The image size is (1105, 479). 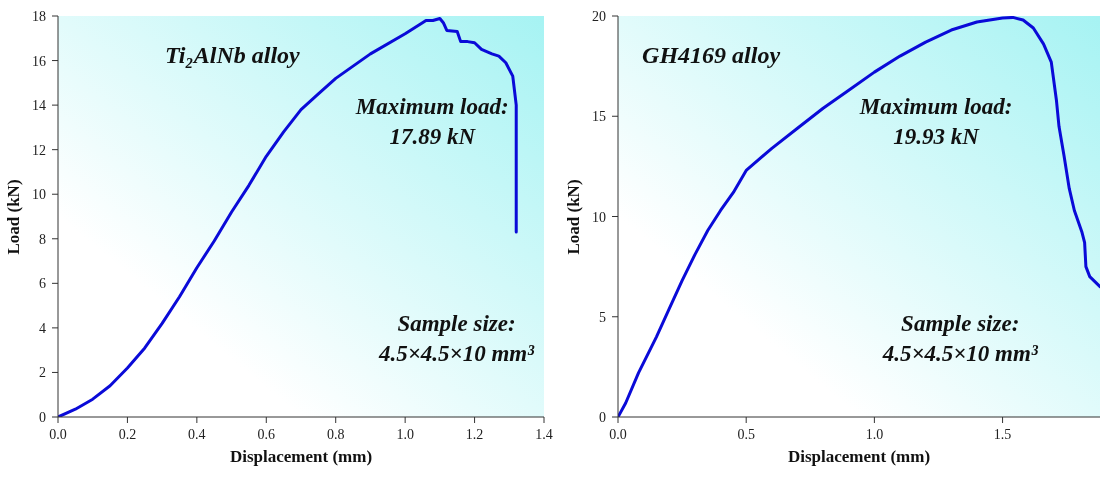 What do you see at coordinates (599, 16) in the screenshot?
I see `y-tick-label: 20` at bounding box center [599, 16].